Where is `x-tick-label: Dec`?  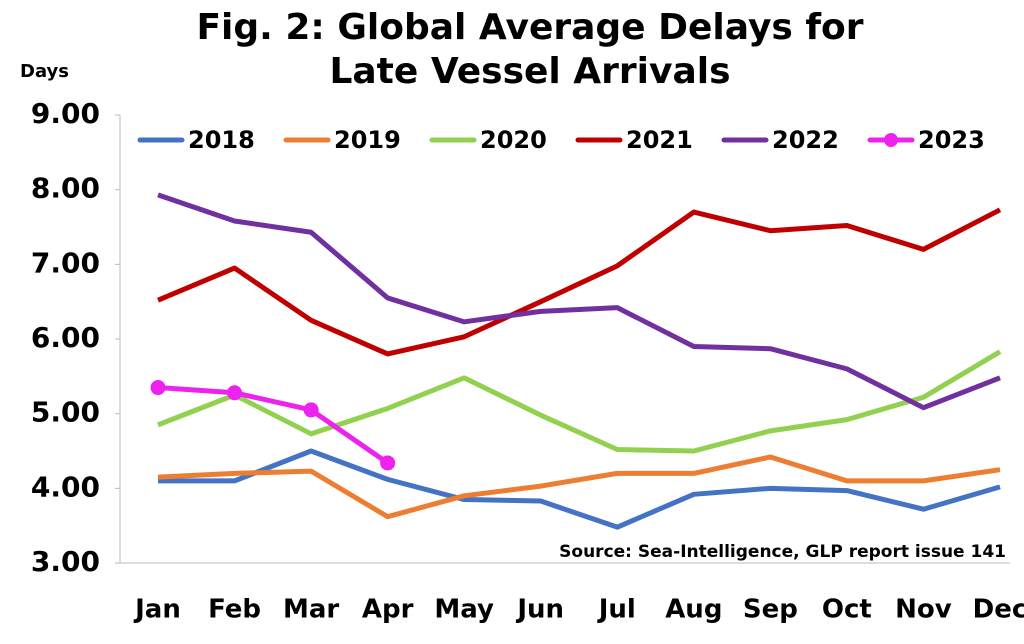 x-tick-label: Dec is located at coordinates (998, 610).